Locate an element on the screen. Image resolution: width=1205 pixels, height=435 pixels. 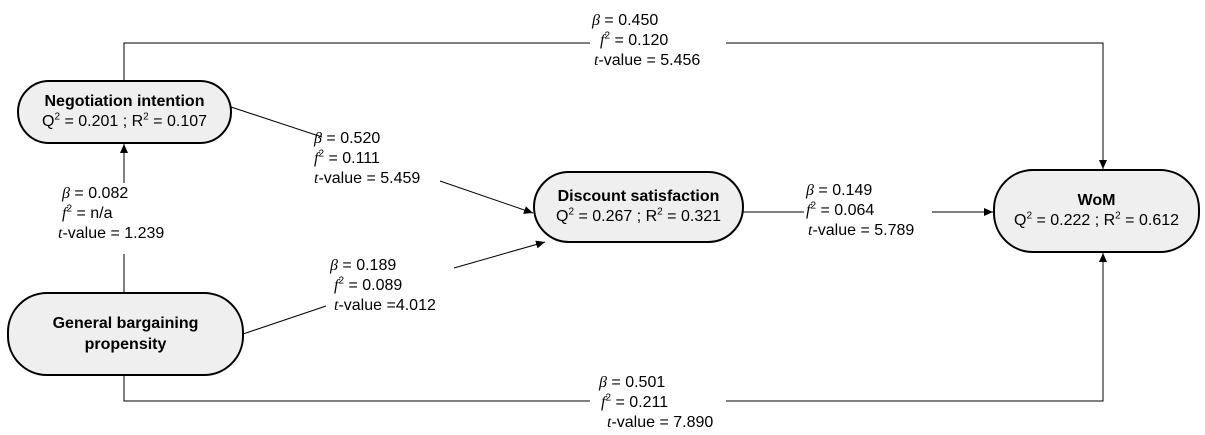
label-discount-to-wom: β = 0.149 f2 = 0.064 t-value = 5.789 is located at coordinates (860, 211).